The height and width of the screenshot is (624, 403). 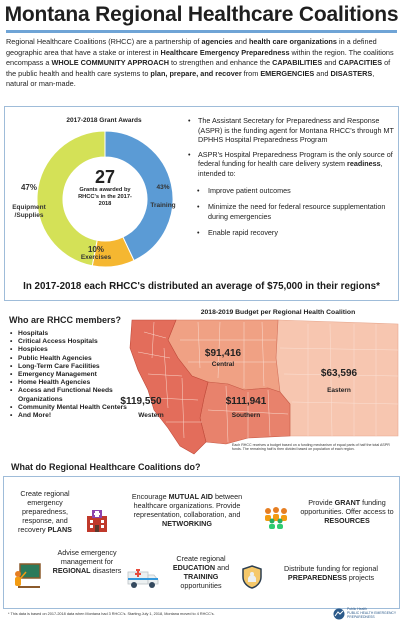 I want to click on hospital-icon, so click(x=97, y=521).